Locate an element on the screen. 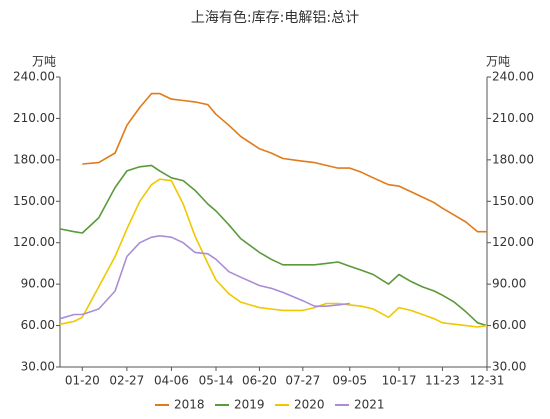 This screenshot has width=550, height=419. y2-tick-label: 150.00 is located at coordinates (513, 201).